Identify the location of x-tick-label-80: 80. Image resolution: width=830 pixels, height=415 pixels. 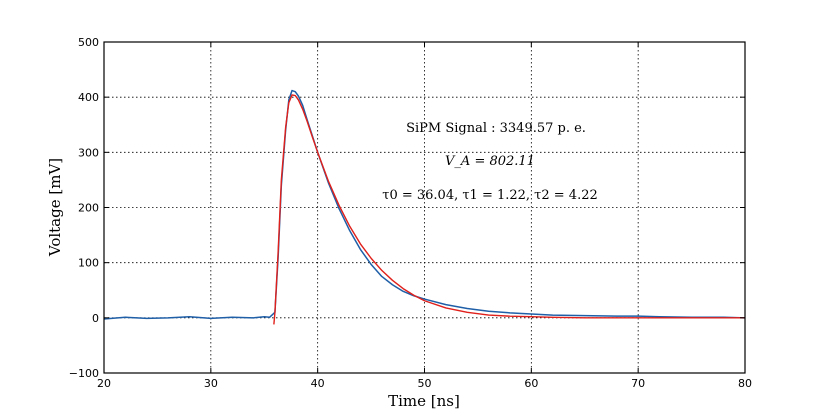
(745, 383).